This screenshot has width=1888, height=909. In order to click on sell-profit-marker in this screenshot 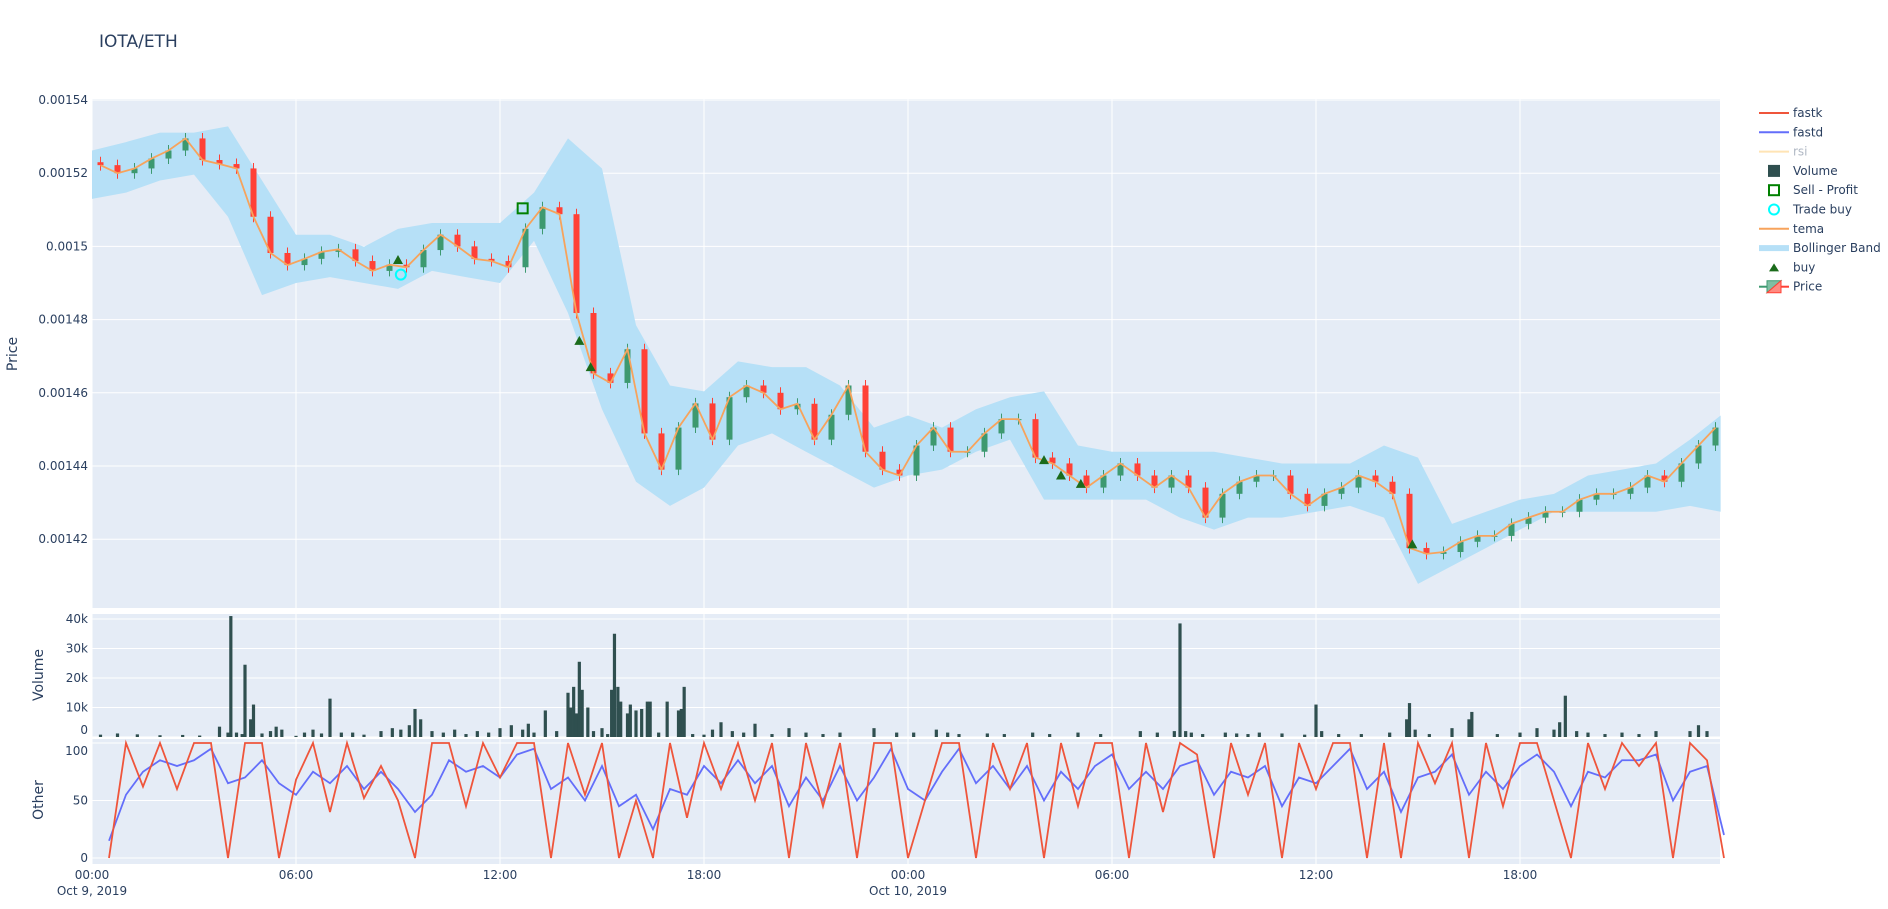, I will do `click(522, 208)`.